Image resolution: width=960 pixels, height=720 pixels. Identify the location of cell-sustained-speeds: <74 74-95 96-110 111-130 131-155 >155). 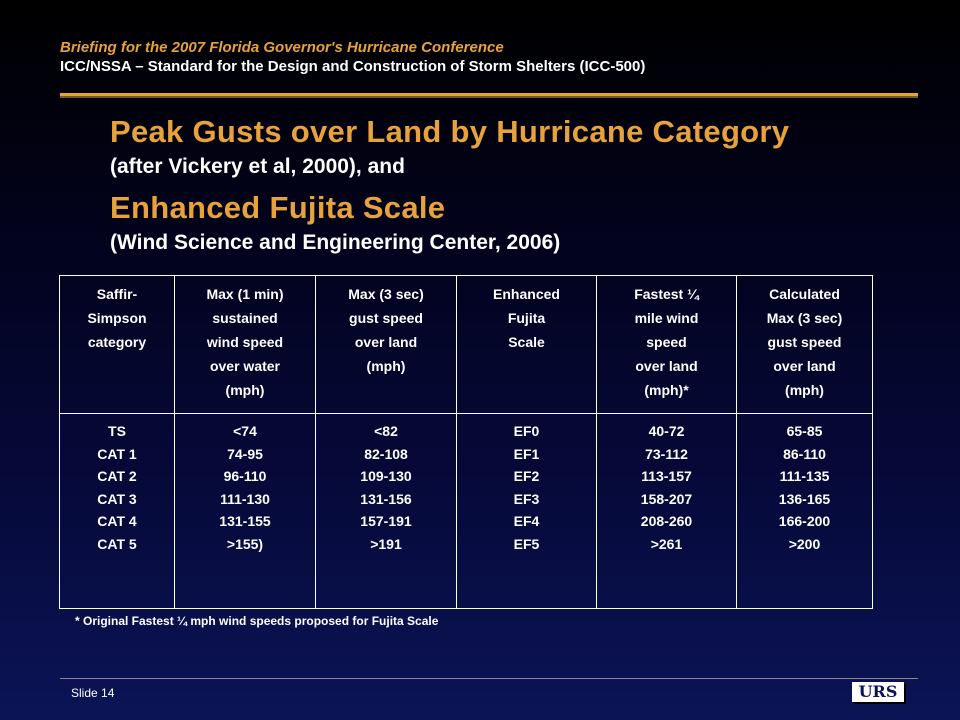
(245, 511).